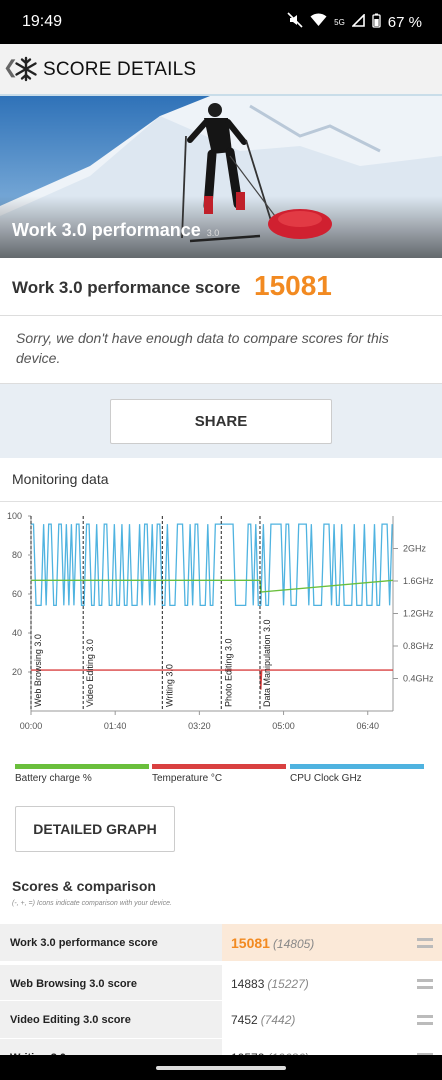 The image size is (442, 1080). Describe the element at coordinates (244, 1020) in the screenshot. I see `score-row-main: 7452` at that location.